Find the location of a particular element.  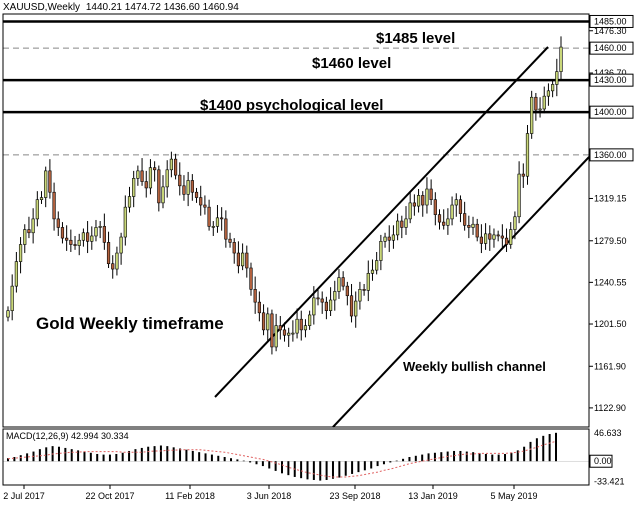

price-tick-label-0: 1485.00 is located at coordinates (610, 21).